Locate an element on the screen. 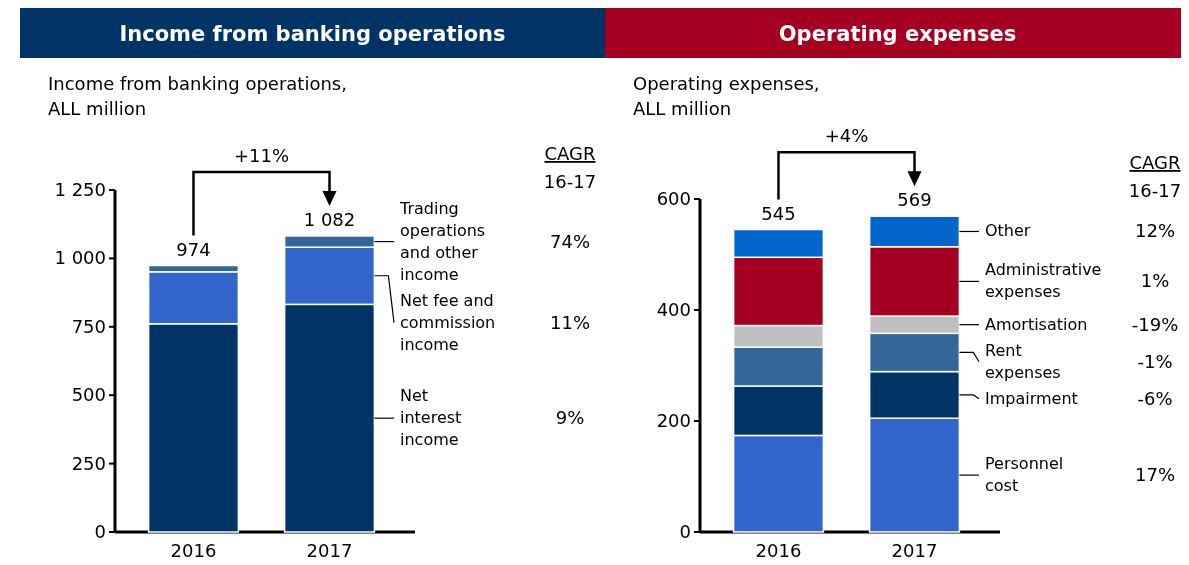 The image size is (1189, 565). chart-title: Operating expenses is located at coordinates (897, 34).